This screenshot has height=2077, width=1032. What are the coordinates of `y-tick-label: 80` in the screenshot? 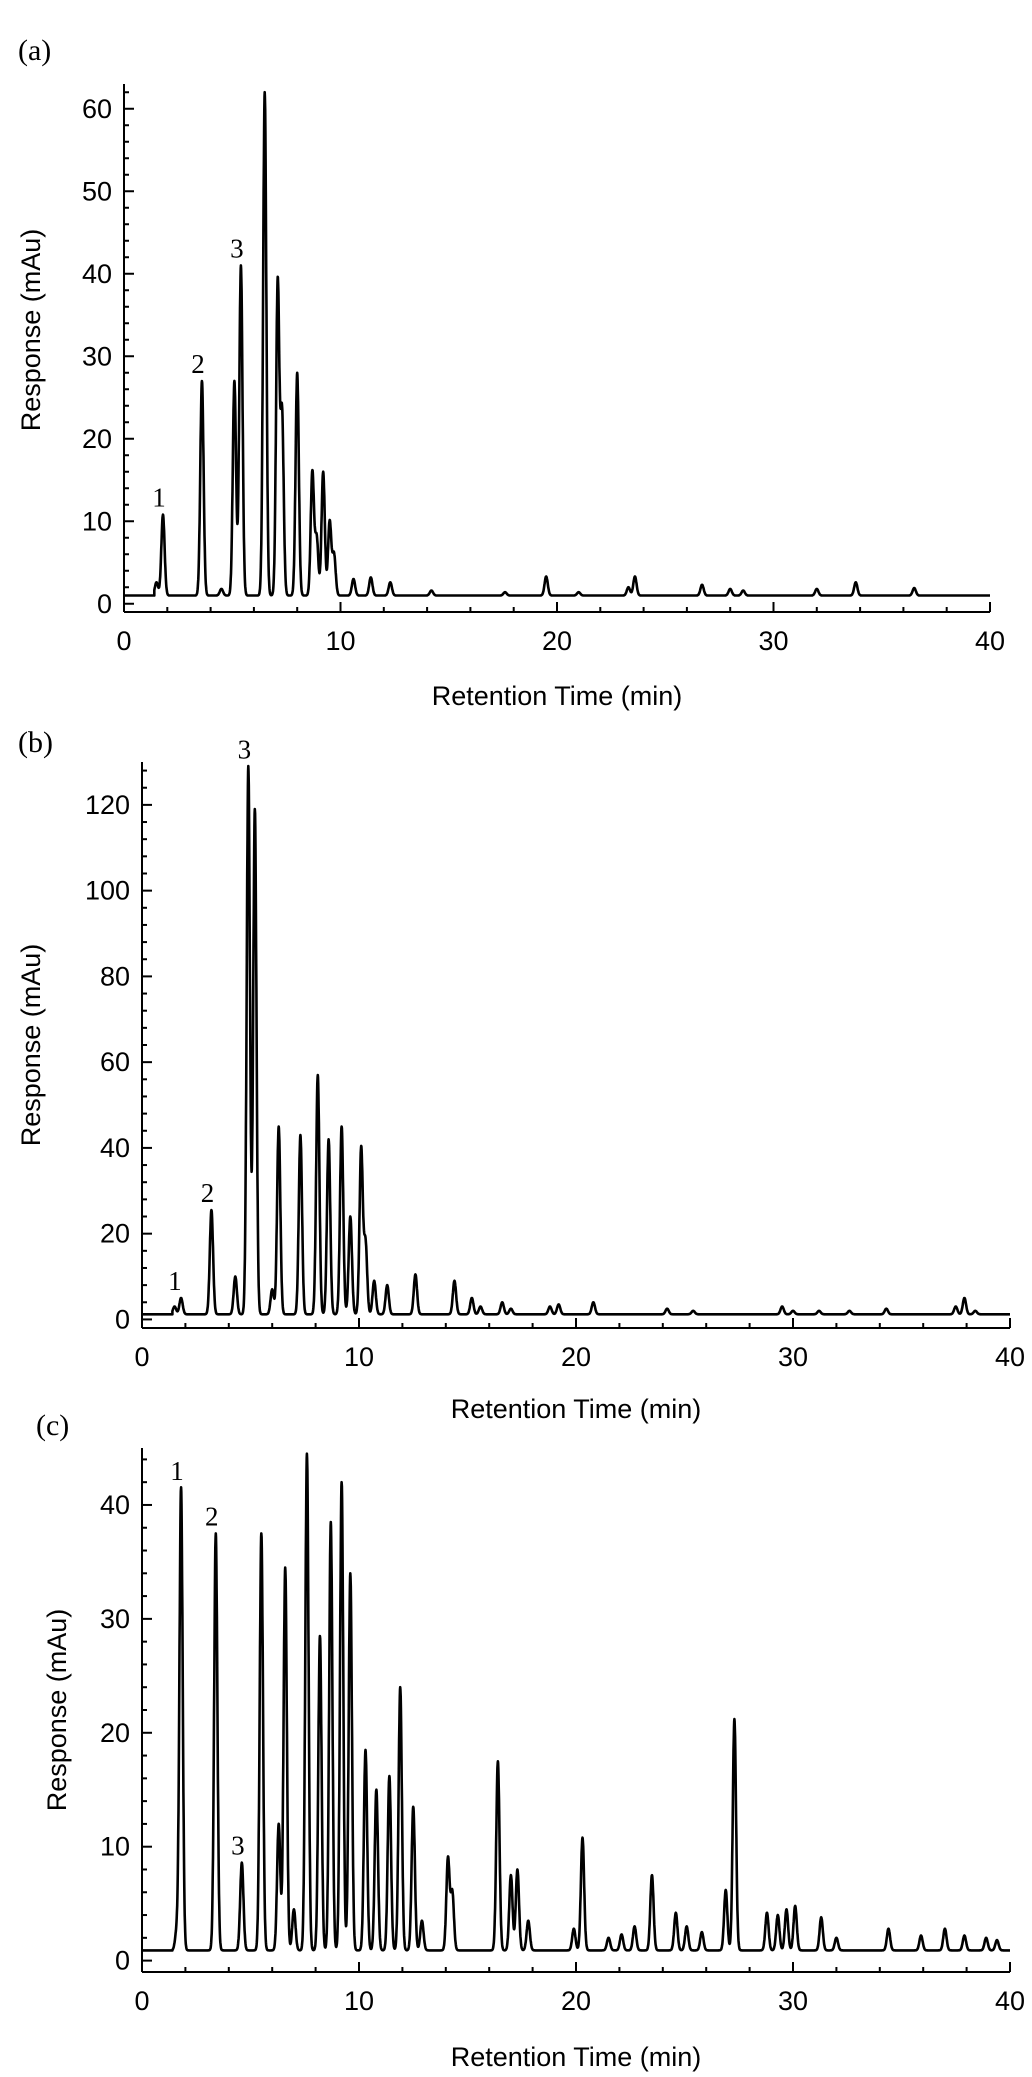 It's located at (115, 976).